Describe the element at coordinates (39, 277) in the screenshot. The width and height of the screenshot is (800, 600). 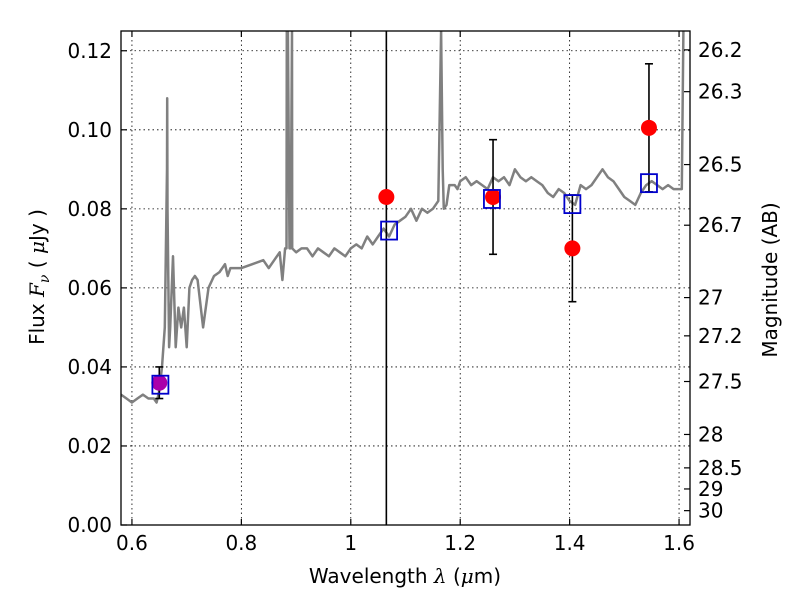
I see `y-axis-title: Flux Fν ( μJy )` at that location.